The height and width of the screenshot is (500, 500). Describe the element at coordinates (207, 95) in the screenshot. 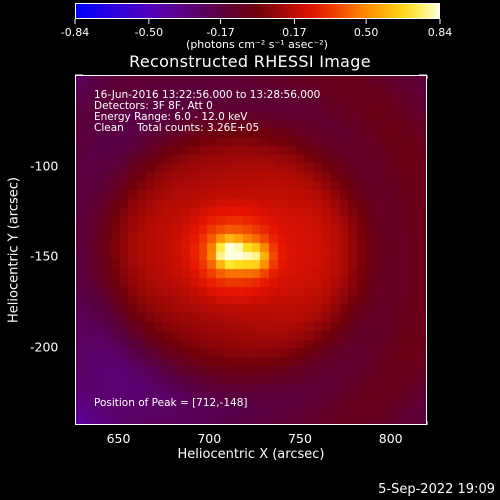

I see `annotation-time-range: 16-Jun-2016 13:22:56.000 to 13:28:56.000` at that location.